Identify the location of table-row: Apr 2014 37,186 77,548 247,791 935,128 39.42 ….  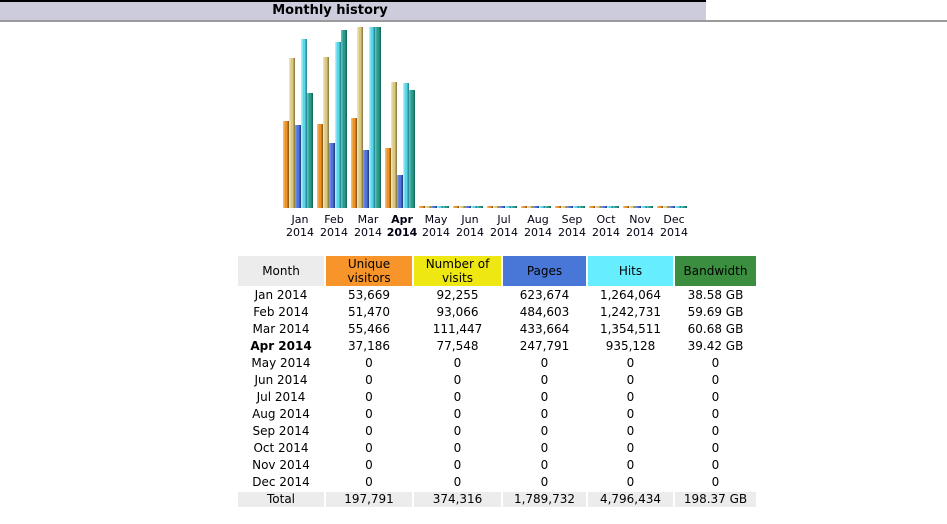
(497, 346).